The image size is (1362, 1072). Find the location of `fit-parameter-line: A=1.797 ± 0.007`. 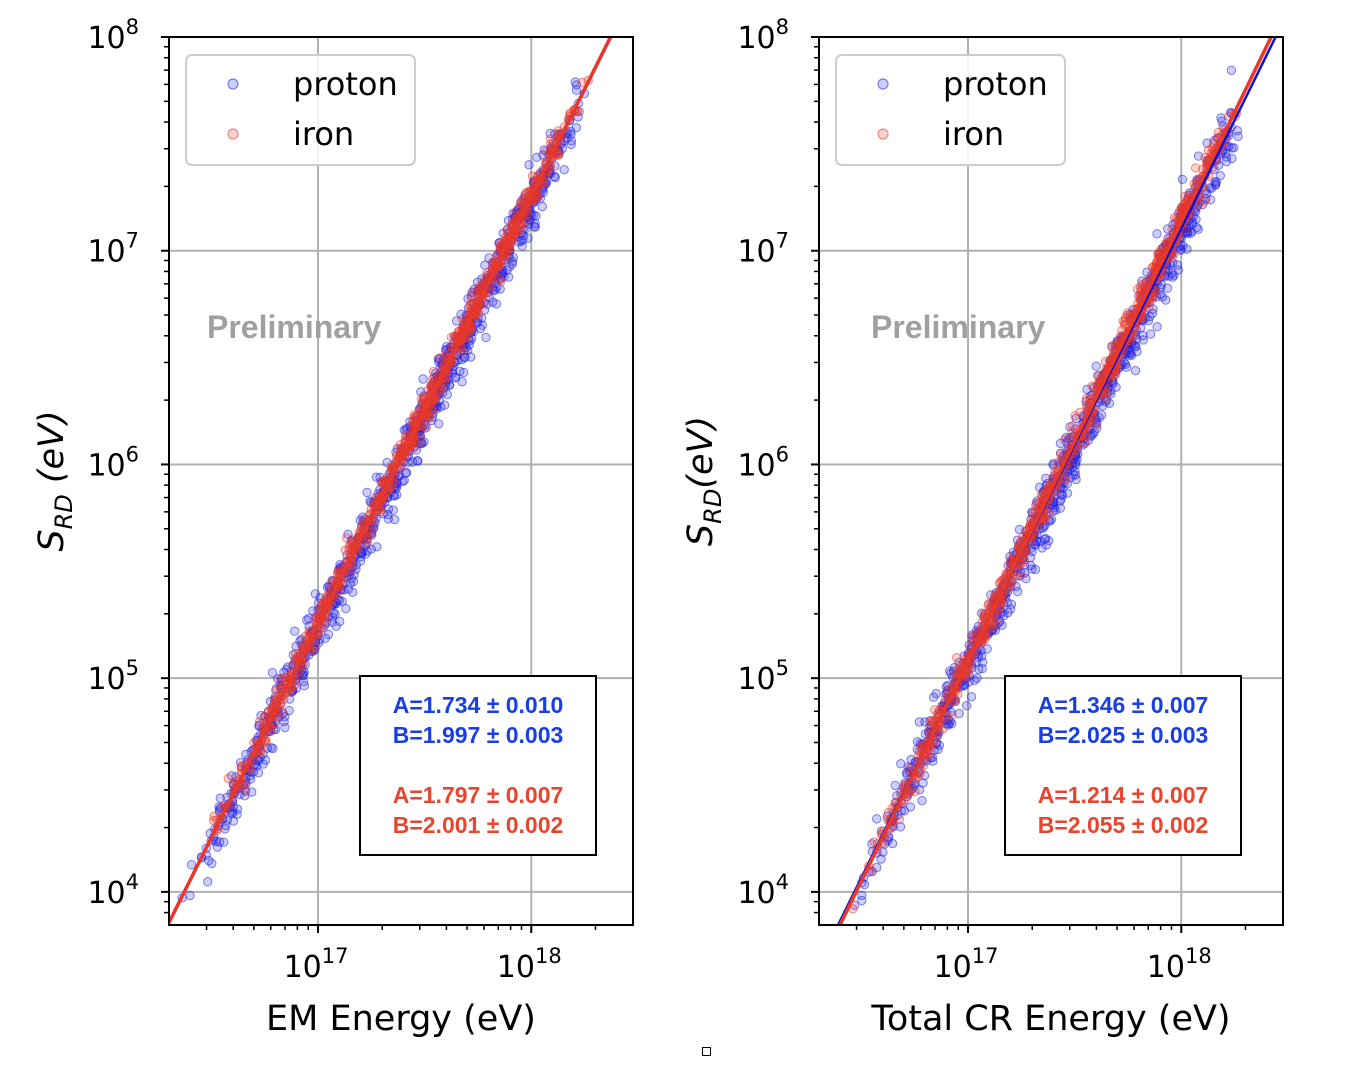

fit-parameter-line: A=1.797 ± 0.007 is located at coordinates (478, 795).